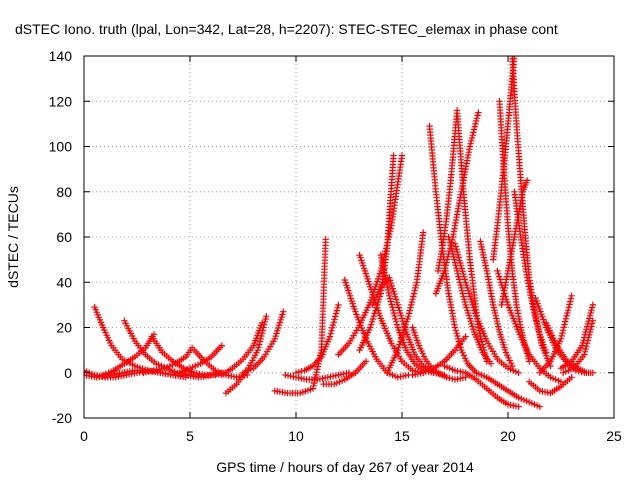 The width and height of the screenshot is (640, 480). Describe the element at coordinates (345, 467) in the screenshot. I see `x-axis-label: GPS time / hours of day 267 of year 2014` at that location.